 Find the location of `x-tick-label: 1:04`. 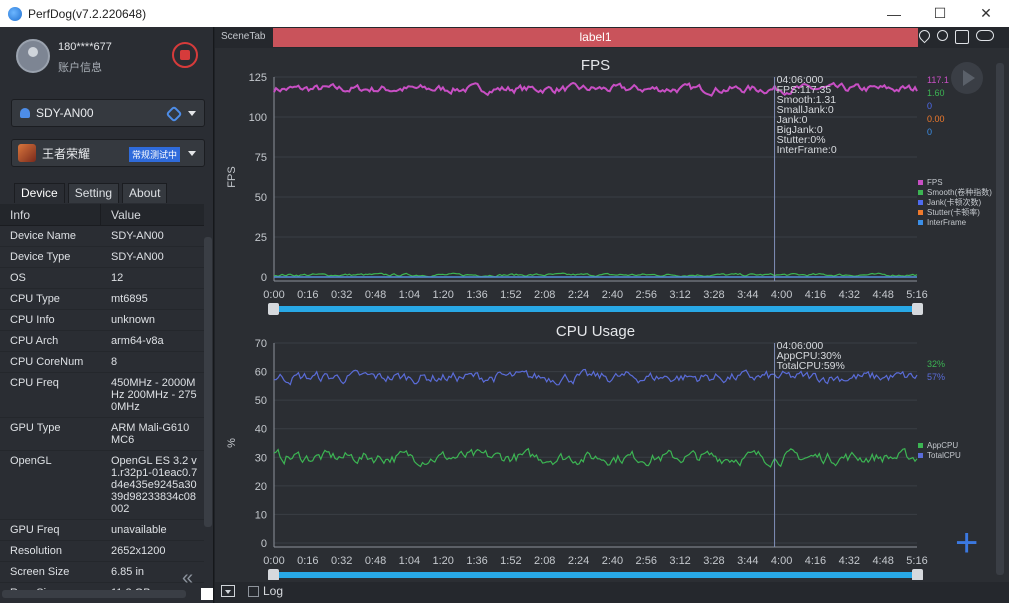

x-tick-label: 1:04 is located at coordinates (409, 295).